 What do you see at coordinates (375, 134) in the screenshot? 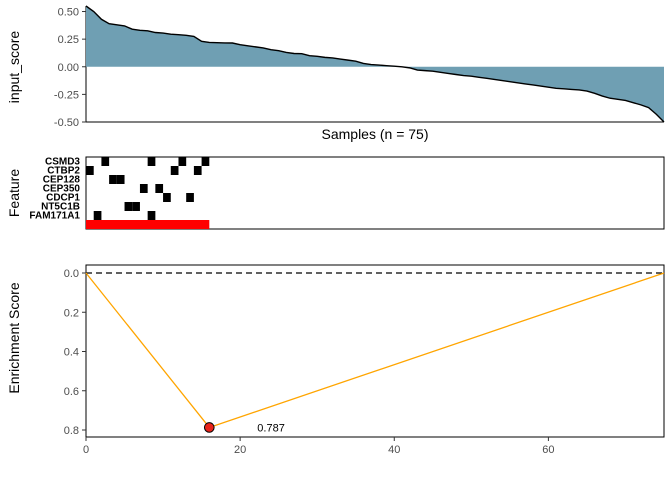
I see `score-xlabel: Samples (n = 75)` at bounding box center [375, 134].